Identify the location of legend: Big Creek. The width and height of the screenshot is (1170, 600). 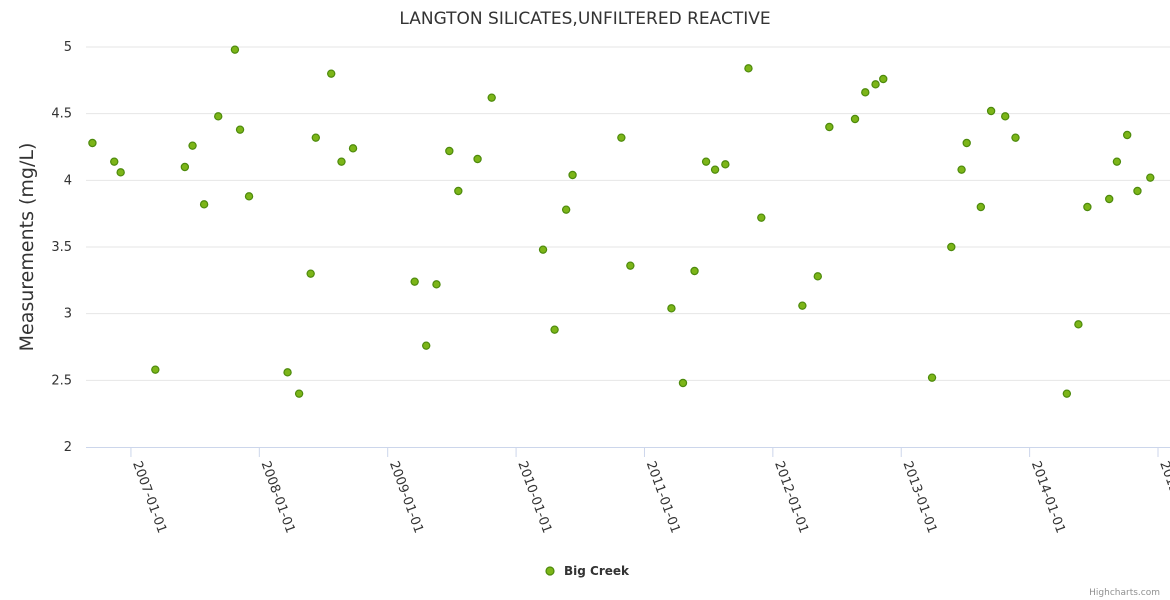
(587, 571).